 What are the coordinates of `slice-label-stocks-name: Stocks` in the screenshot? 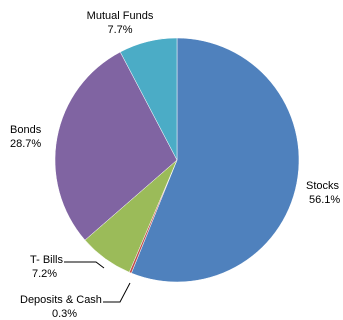 It's located at (323, 186).